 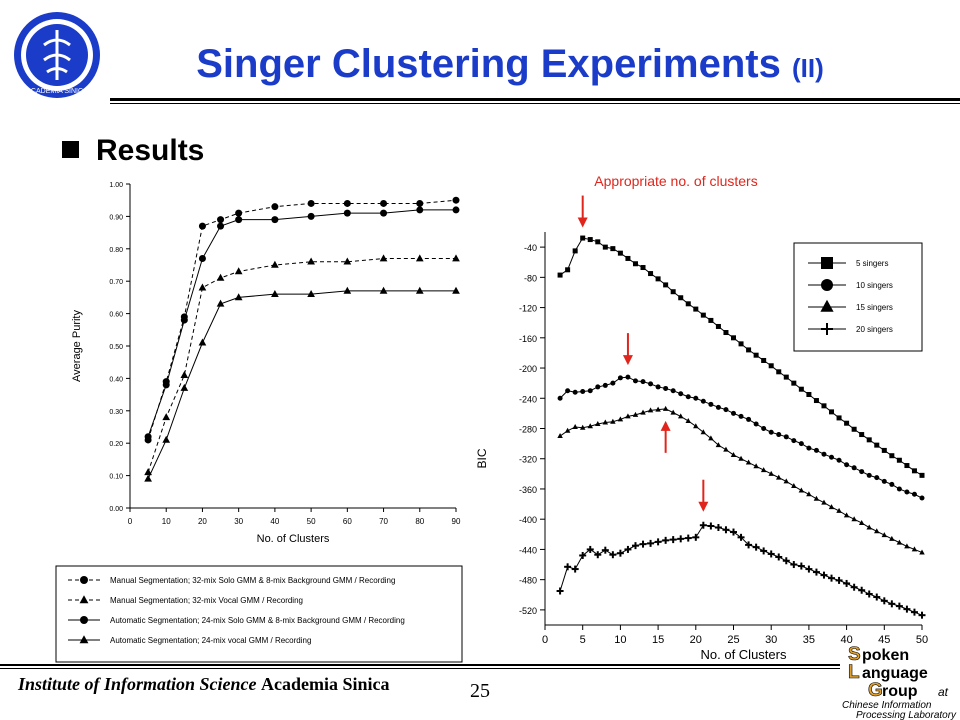 I want to click on bic-y-tick-label: -120, so click(x=528, y=309).